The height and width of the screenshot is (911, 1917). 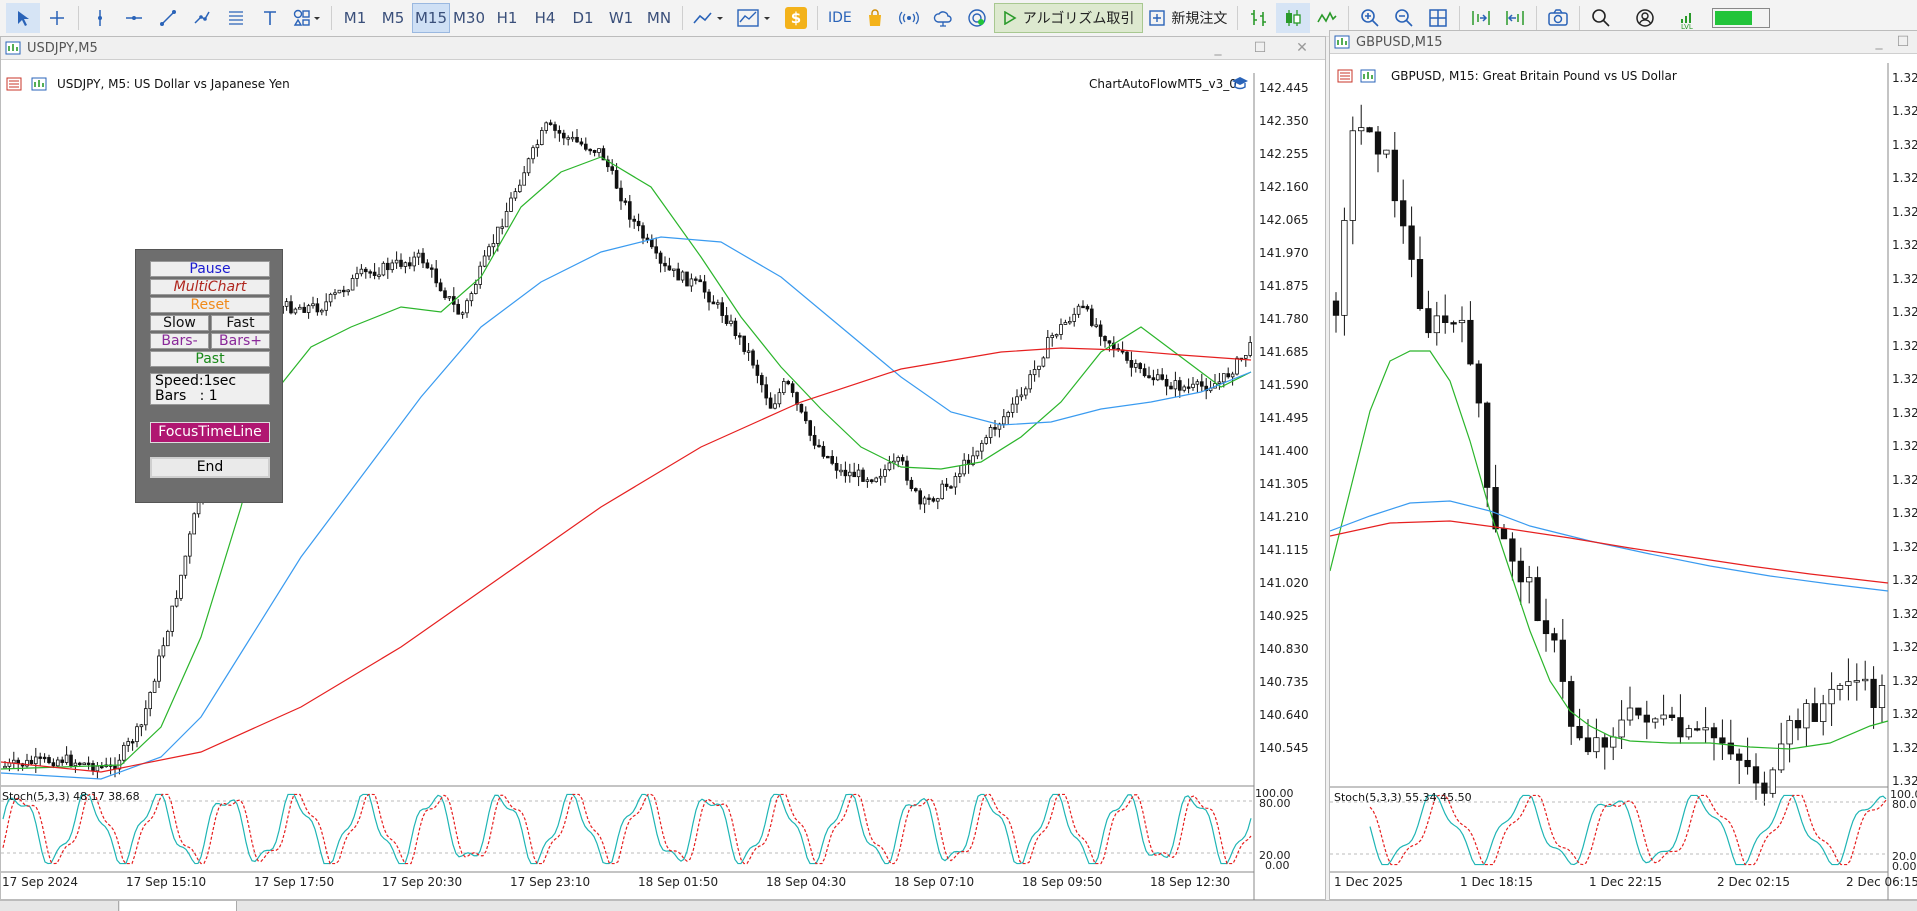 What do you see at coordinates (1293, 18) in the screenshot?
I see `candlestick-icon` at bounding box center [1293, 18].